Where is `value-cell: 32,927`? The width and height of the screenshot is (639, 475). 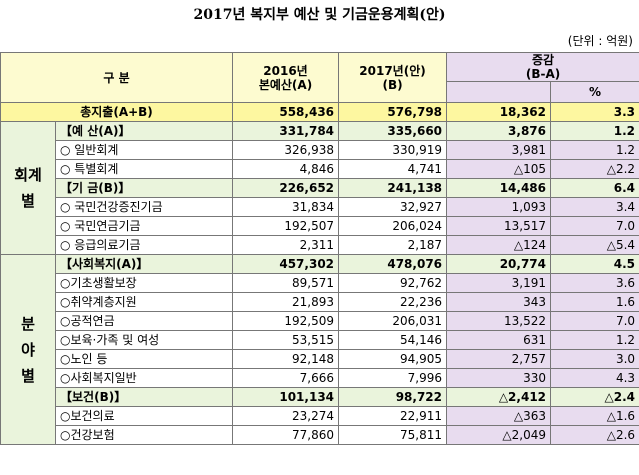 value-cell: 32,927 is located at coordinates (393, 207).